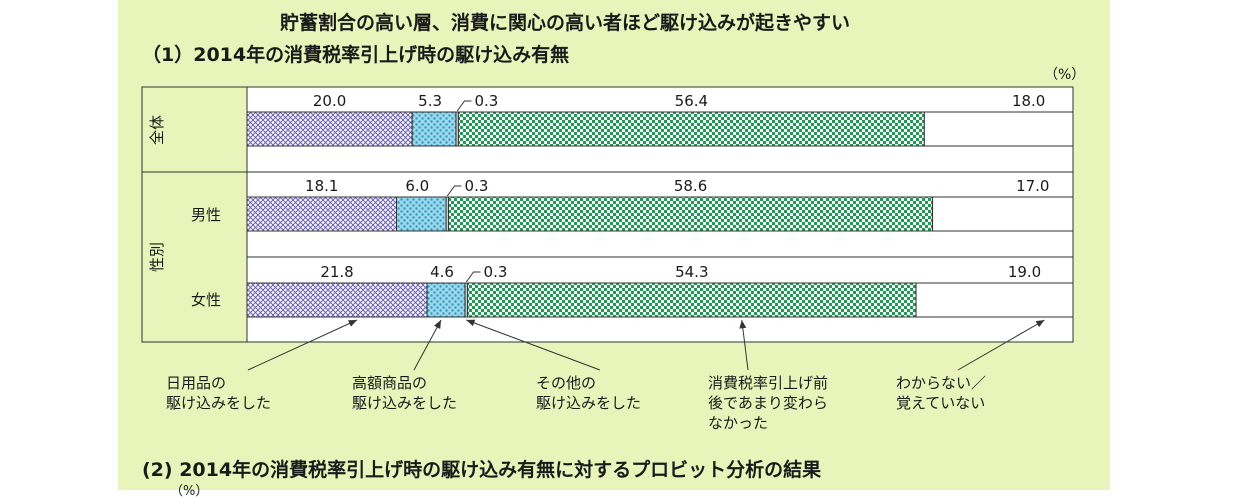 This screenshot has height=499, width=1241. What do you see at coordinates (691, 272) in the screenshot?
I see `data-label-unchanged-row2: 54.3` at bounding box center [691, 272].